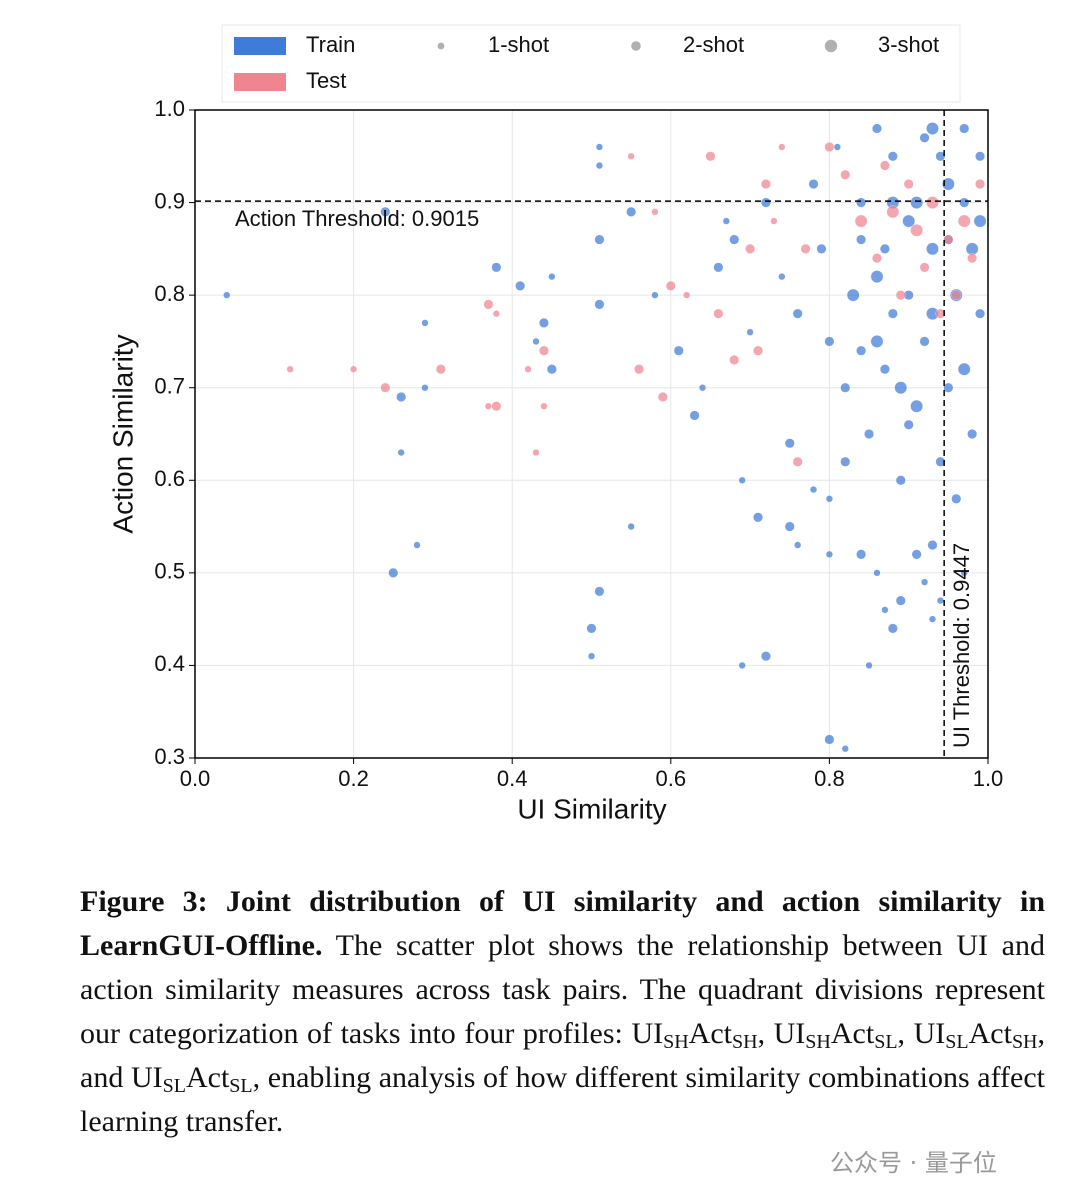 Image resolution: width=1074 pixels, height=1202 pixels. What do you see at coordinates (957, 1042) in the screenshot?
I see `caption-subscript: SL` at bounding box center [957, 1042].